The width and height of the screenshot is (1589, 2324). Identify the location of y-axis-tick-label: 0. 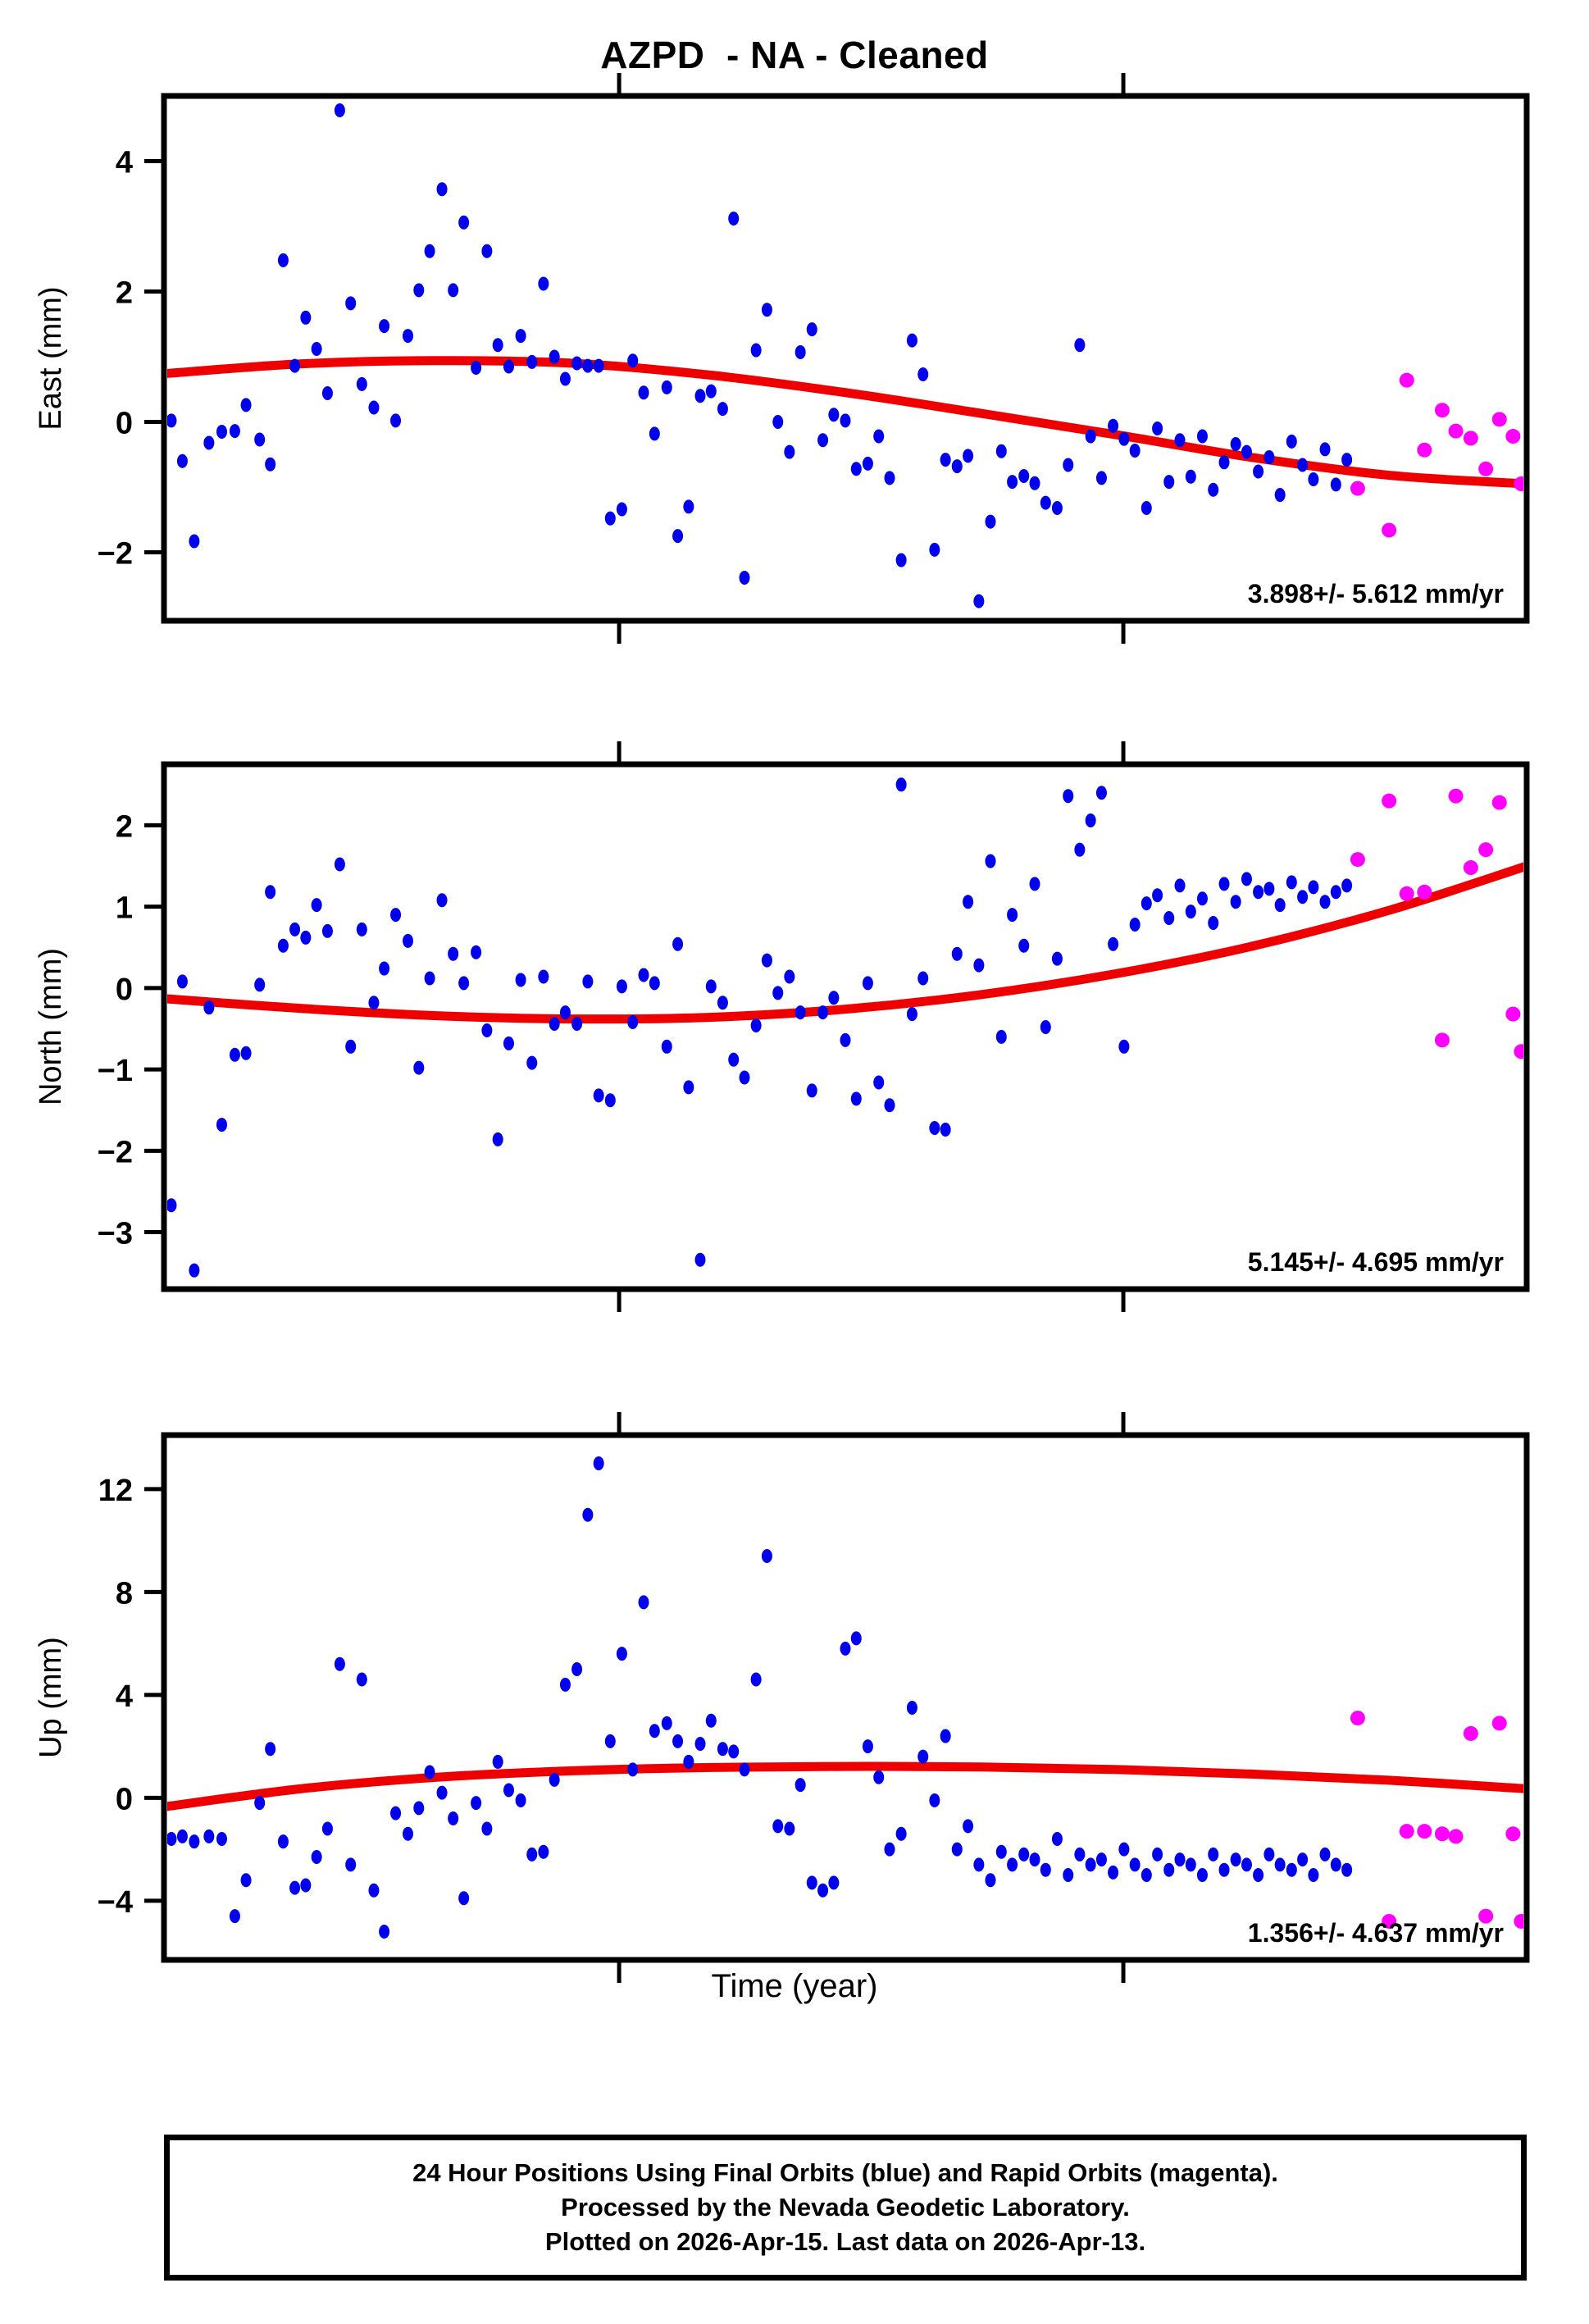
(124, 1799).